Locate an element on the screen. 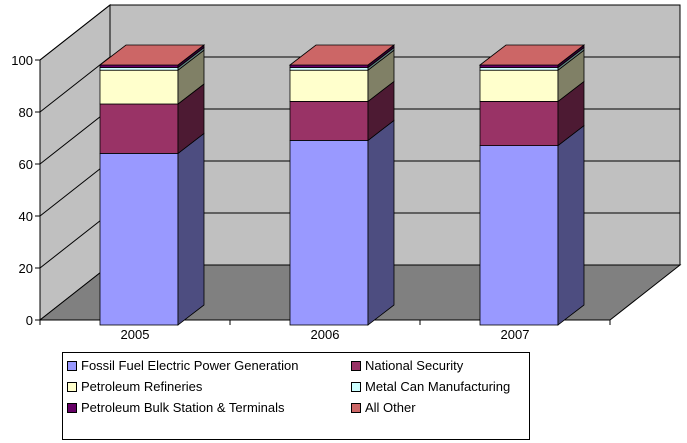  x-tick-label: 2005 is located at coordinates (135, 334).